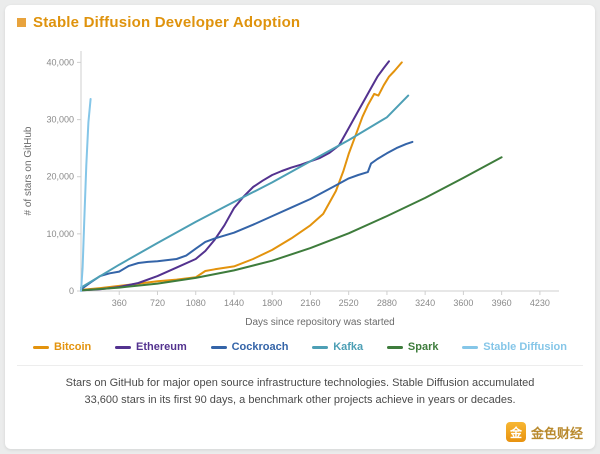 The width and height of the screenshot is (600, 454). Describe the element at coordinates (463, 303) in the screenshot. I see `x-tick-label: 3600` at that location.